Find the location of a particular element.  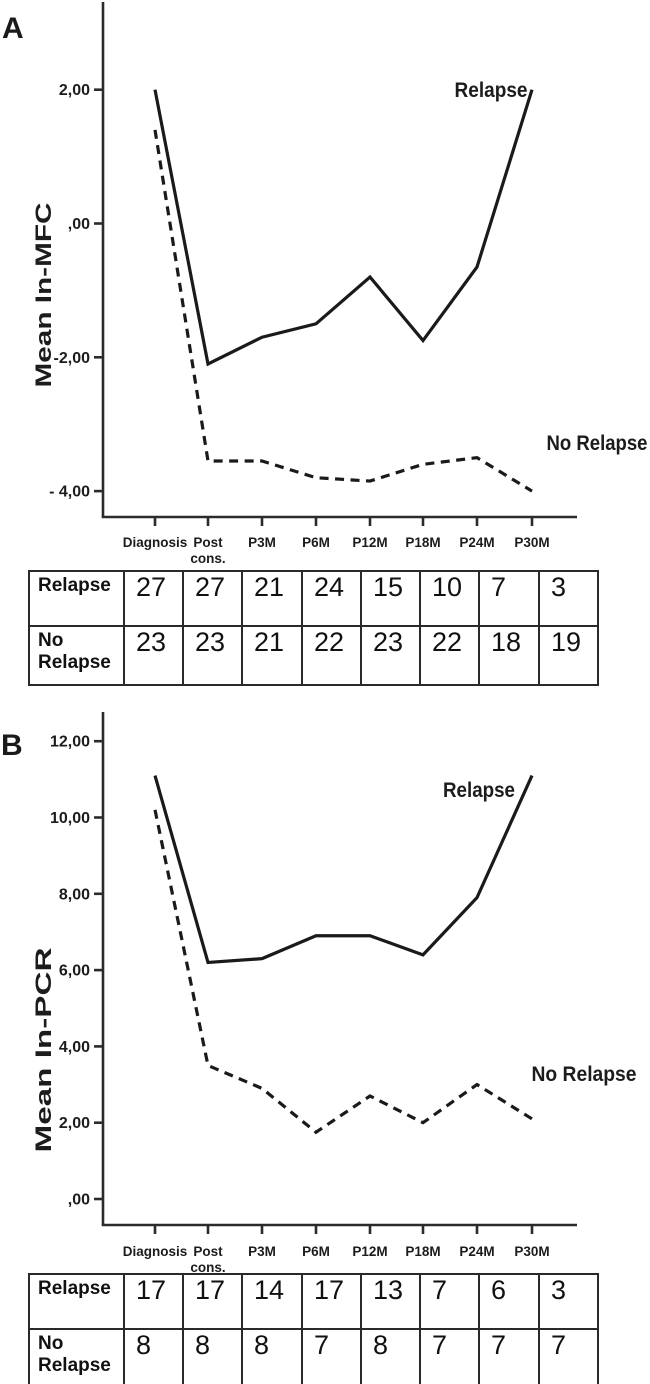

series-line-no-relapse-b is located at coordinates (343, 972).